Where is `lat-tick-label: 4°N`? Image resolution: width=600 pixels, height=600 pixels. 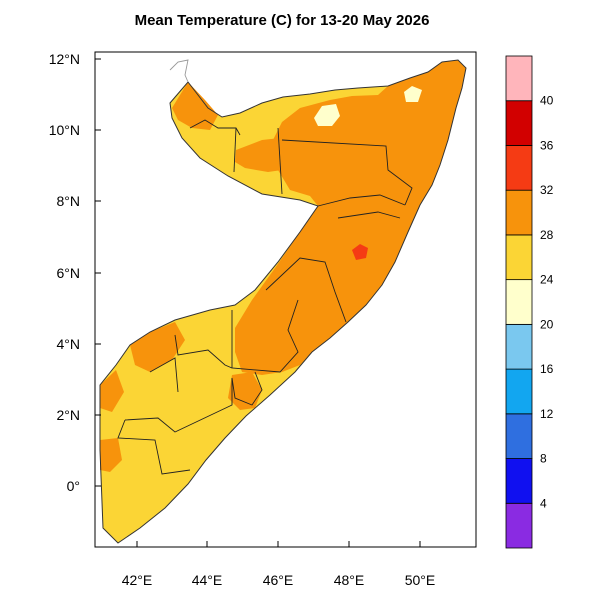 lat-tick-label: 4°N is located at coordinates (69, 344).